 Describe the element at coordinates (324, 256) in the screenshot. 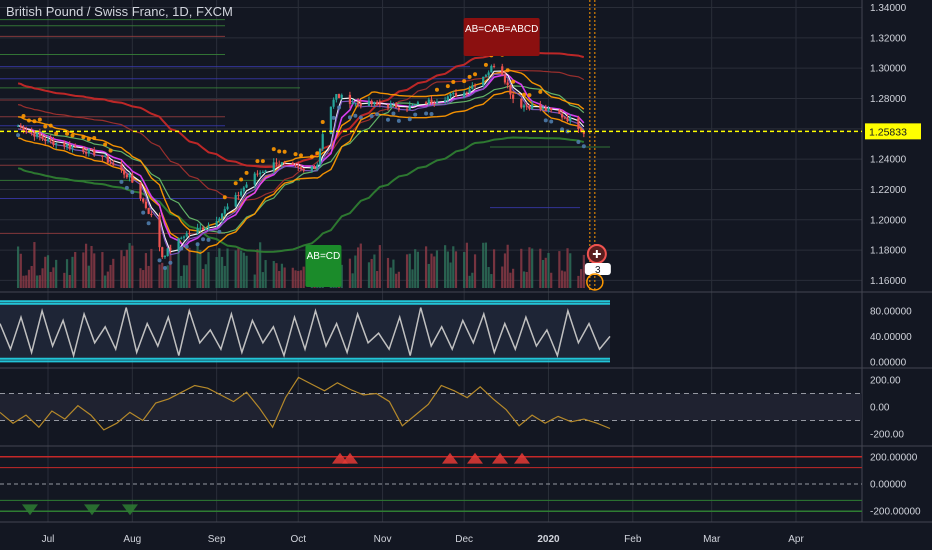

I see `pattern-label-text: AB=CD` at that location.